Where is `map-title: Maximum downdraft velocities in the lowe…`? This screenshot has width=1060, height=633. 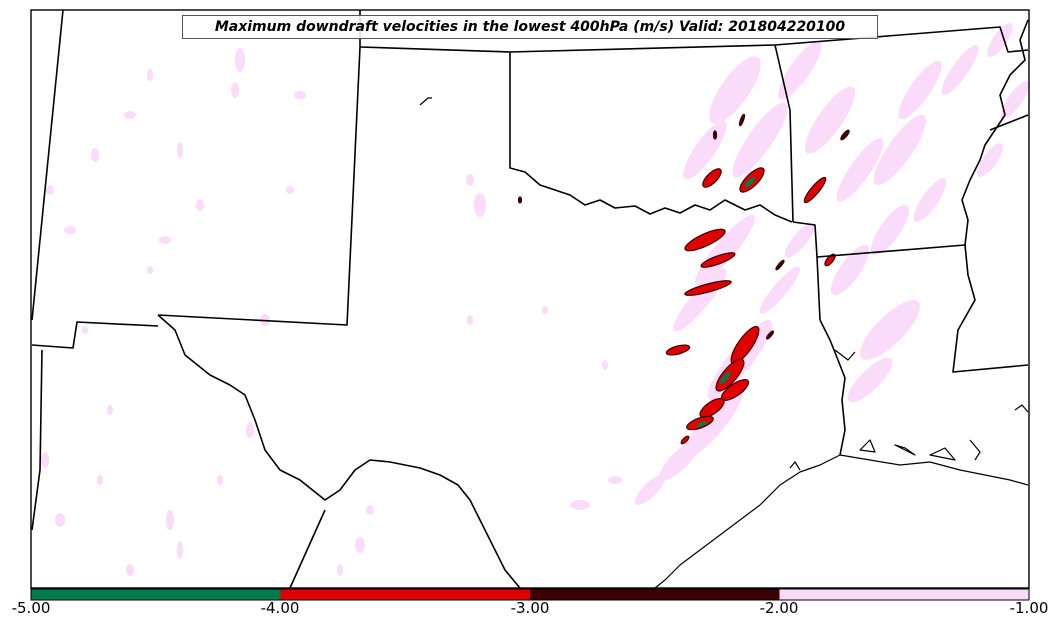
map-title: Maximum downdraft velocities in the lowe… is located at coordinates (530, 27).